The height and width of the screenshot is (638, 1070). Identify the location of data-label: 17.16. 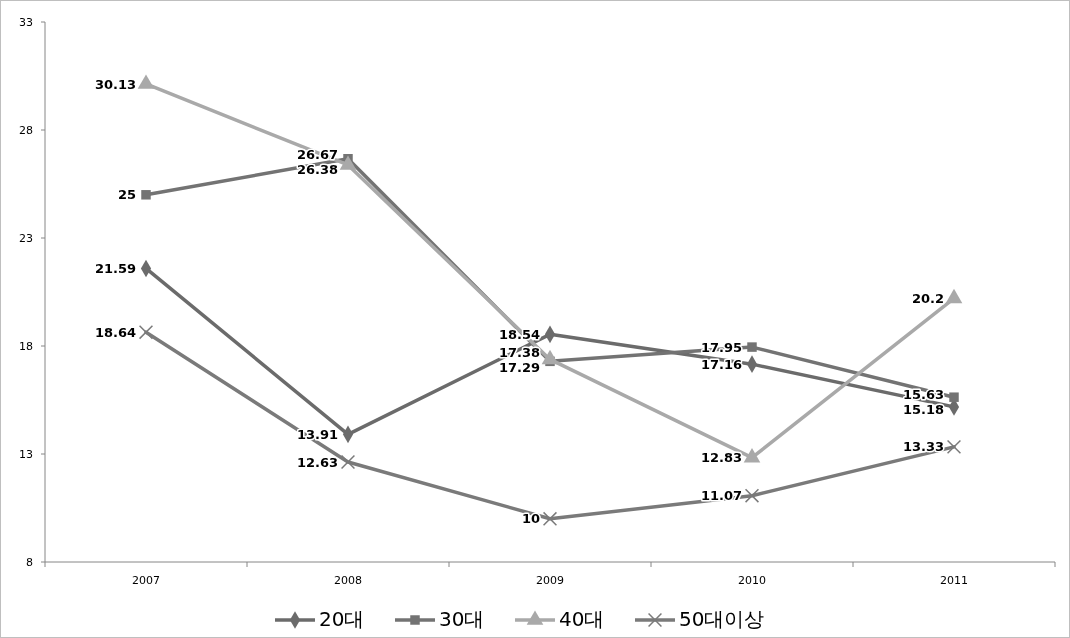
(721, 364).